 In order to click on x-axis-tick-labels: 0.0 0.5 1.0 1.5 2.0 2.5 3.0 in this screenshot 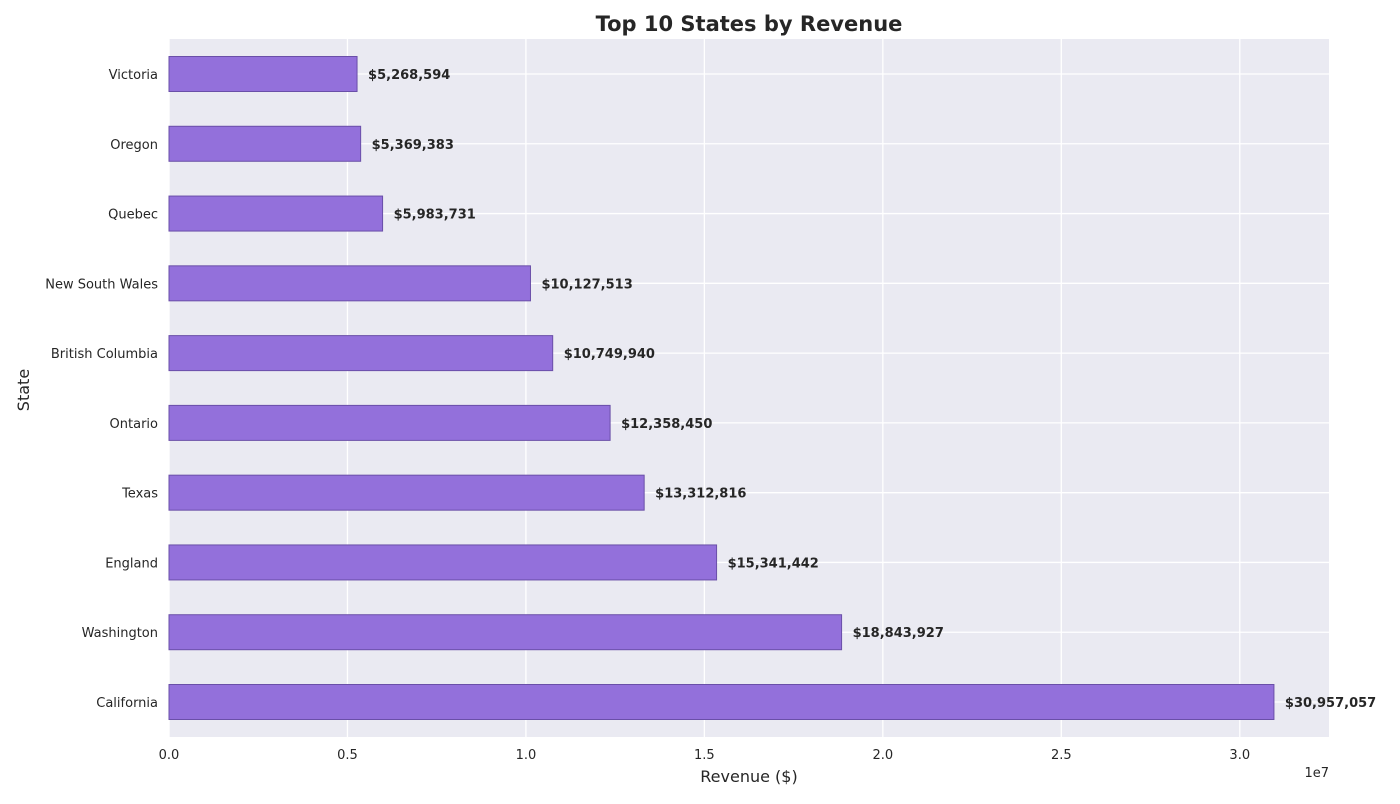, I will do `click(704, 755)`.